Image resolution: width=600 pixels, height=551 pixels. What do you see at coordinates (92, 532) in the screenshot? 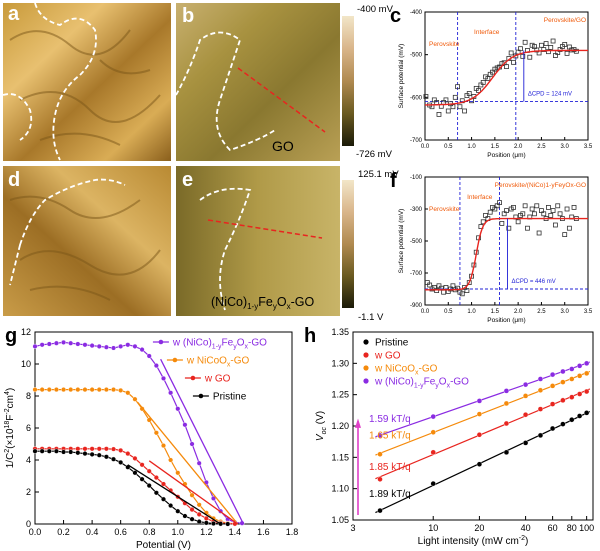
I see `x-tick-label: 0.4` at bounding box center [92, 532].